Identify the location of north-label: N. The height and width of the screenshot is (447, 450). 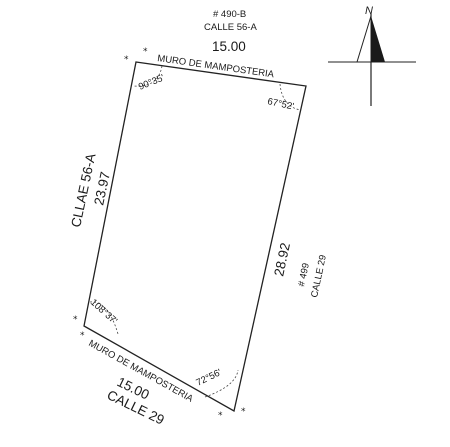
(369, 11).